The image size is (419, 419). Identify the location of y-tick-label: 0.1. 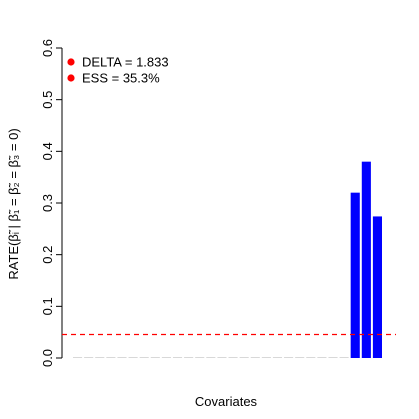
(47, 306).